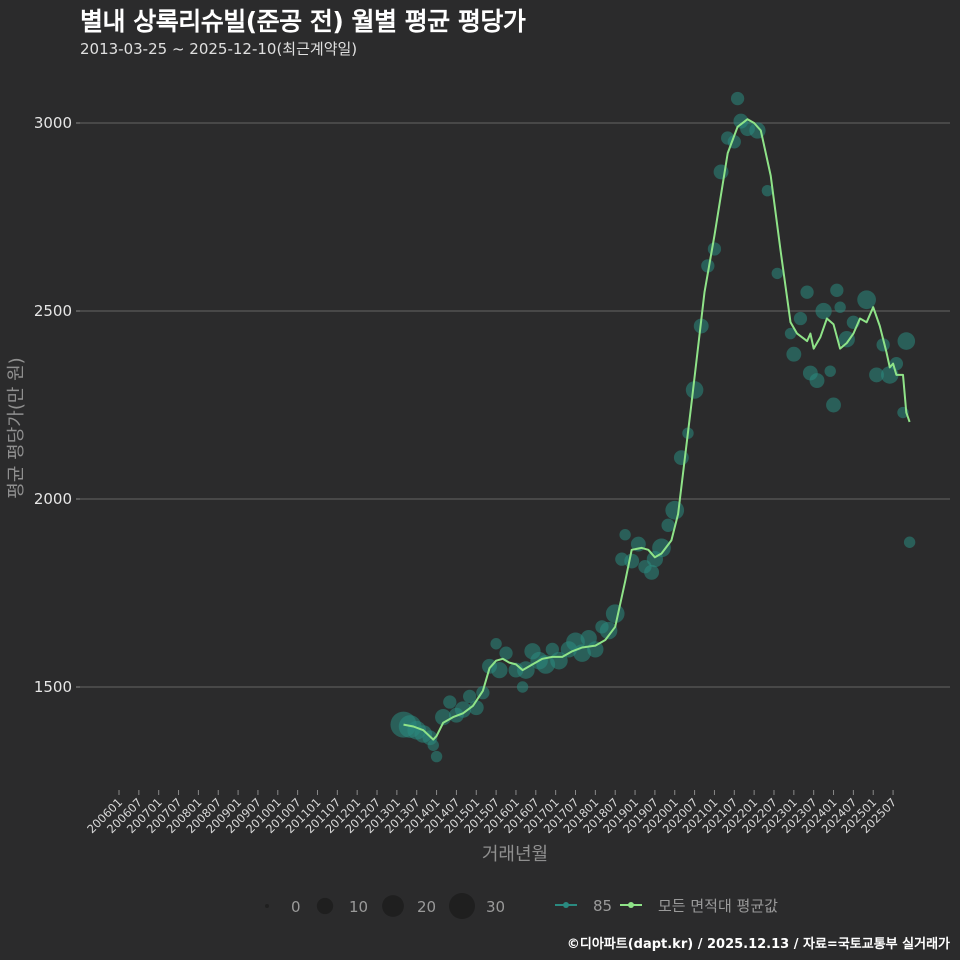  Describe the element at coordinates (495, 907) in the screenshot. I see `size-legend-label: 30` at that location.